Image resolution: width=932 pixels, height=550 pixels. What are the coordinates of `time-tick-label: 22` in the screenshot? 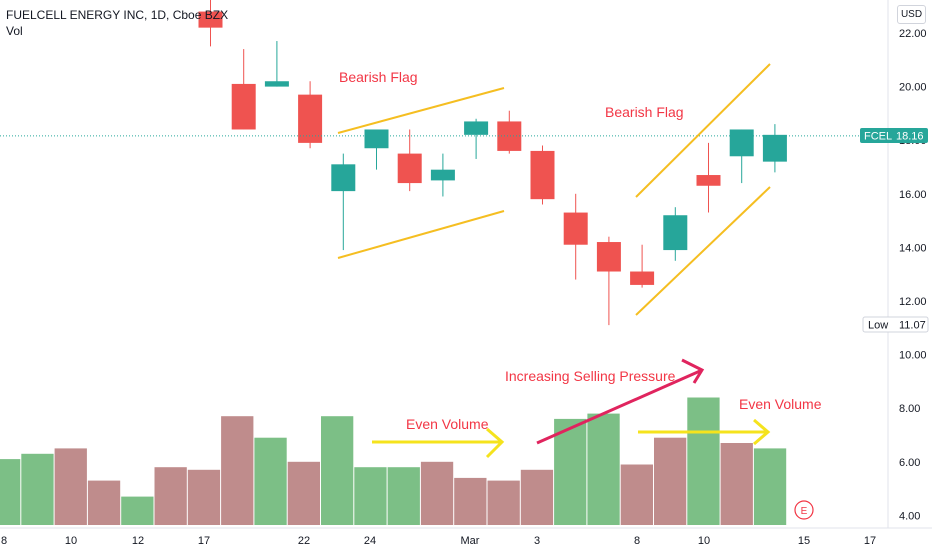 It's located at (304, 541).